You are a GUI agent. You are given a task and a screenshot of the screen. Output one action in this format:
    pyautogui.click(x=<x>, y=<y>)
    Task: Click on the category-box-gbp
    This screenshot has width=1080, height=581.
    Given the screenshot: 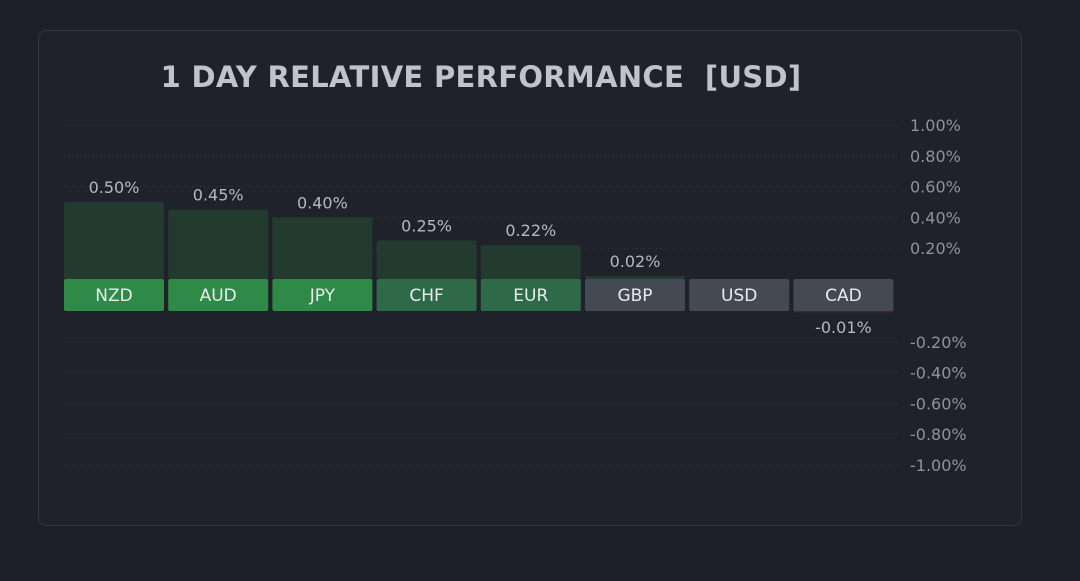 What is the action you would take?
    pyautogui.click(x=635, y=295)
    